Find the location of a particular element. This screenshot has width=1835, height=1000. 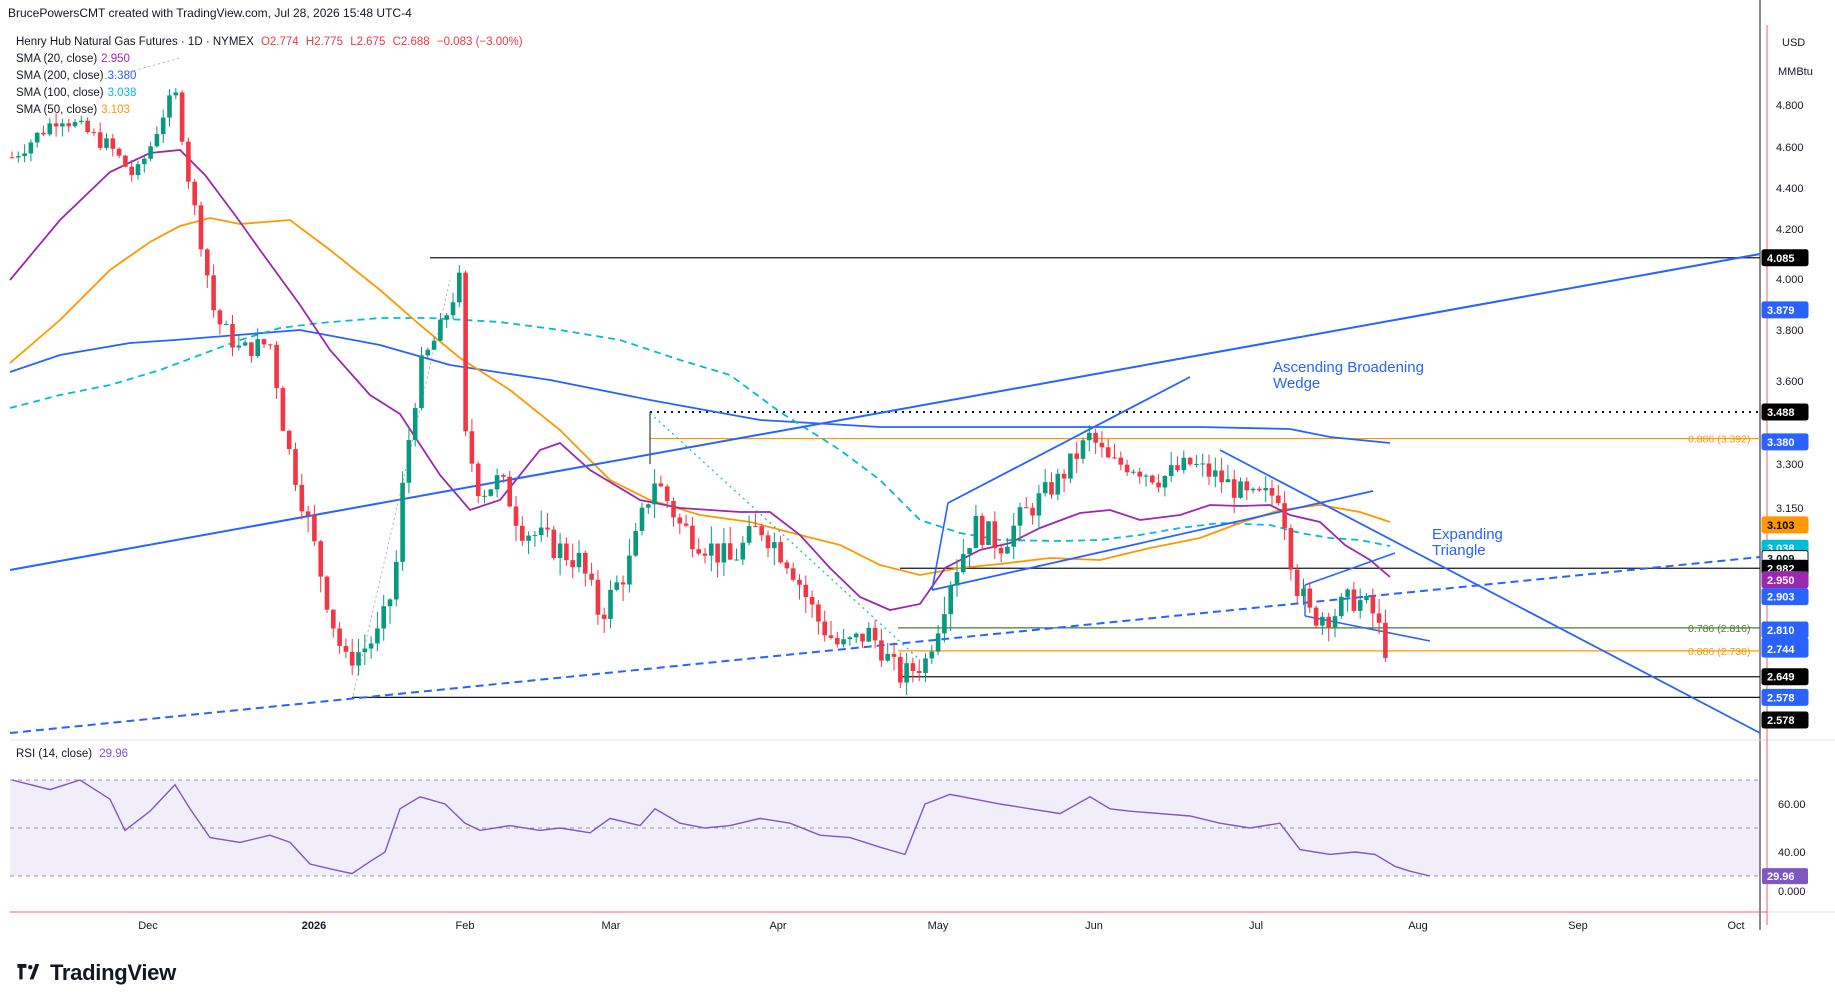

sma100-value: 3.038 is located at coordinates (122, 93).